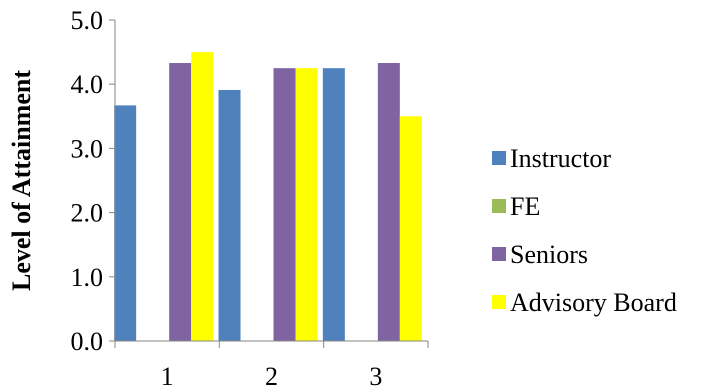  Describe the element at coordinates (560, 158) in the screenshot. I see `legend-label: Instructor` at that location.